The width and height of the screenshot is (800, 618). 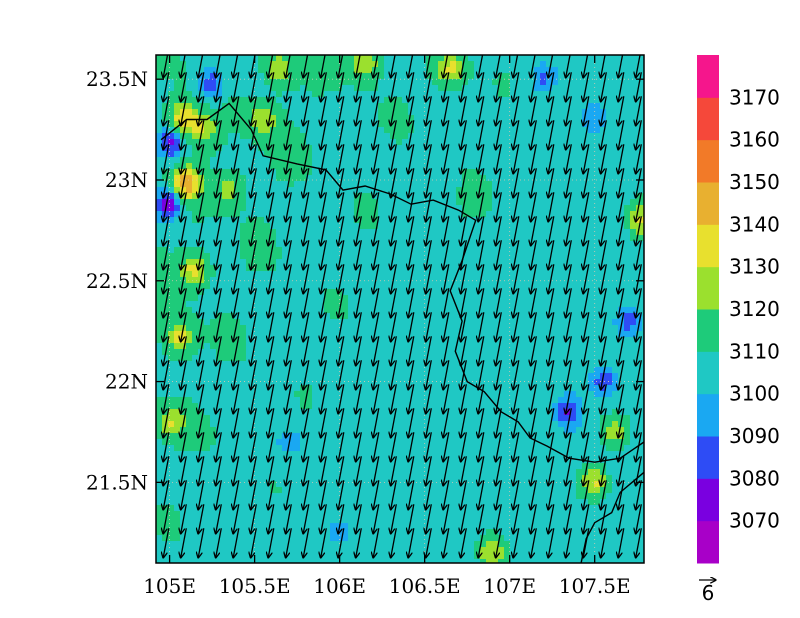 What do you see at coordinates (117, 281) in the screenshot?
I see `y-tick-label: 22.5N` at bounding box center [117, 281].